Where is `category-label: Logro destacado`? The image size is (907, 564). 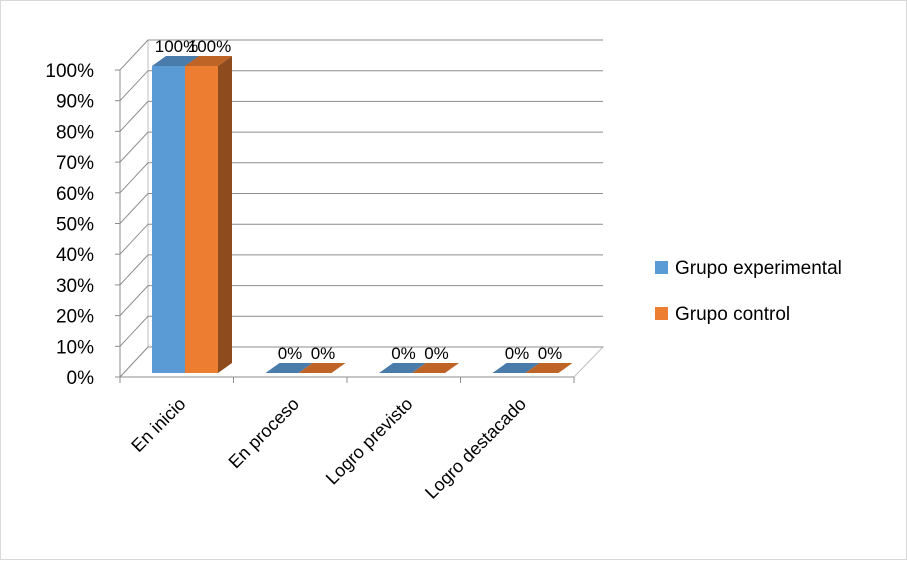
category-label: Logro destacado is located at coordinates (475, 448).